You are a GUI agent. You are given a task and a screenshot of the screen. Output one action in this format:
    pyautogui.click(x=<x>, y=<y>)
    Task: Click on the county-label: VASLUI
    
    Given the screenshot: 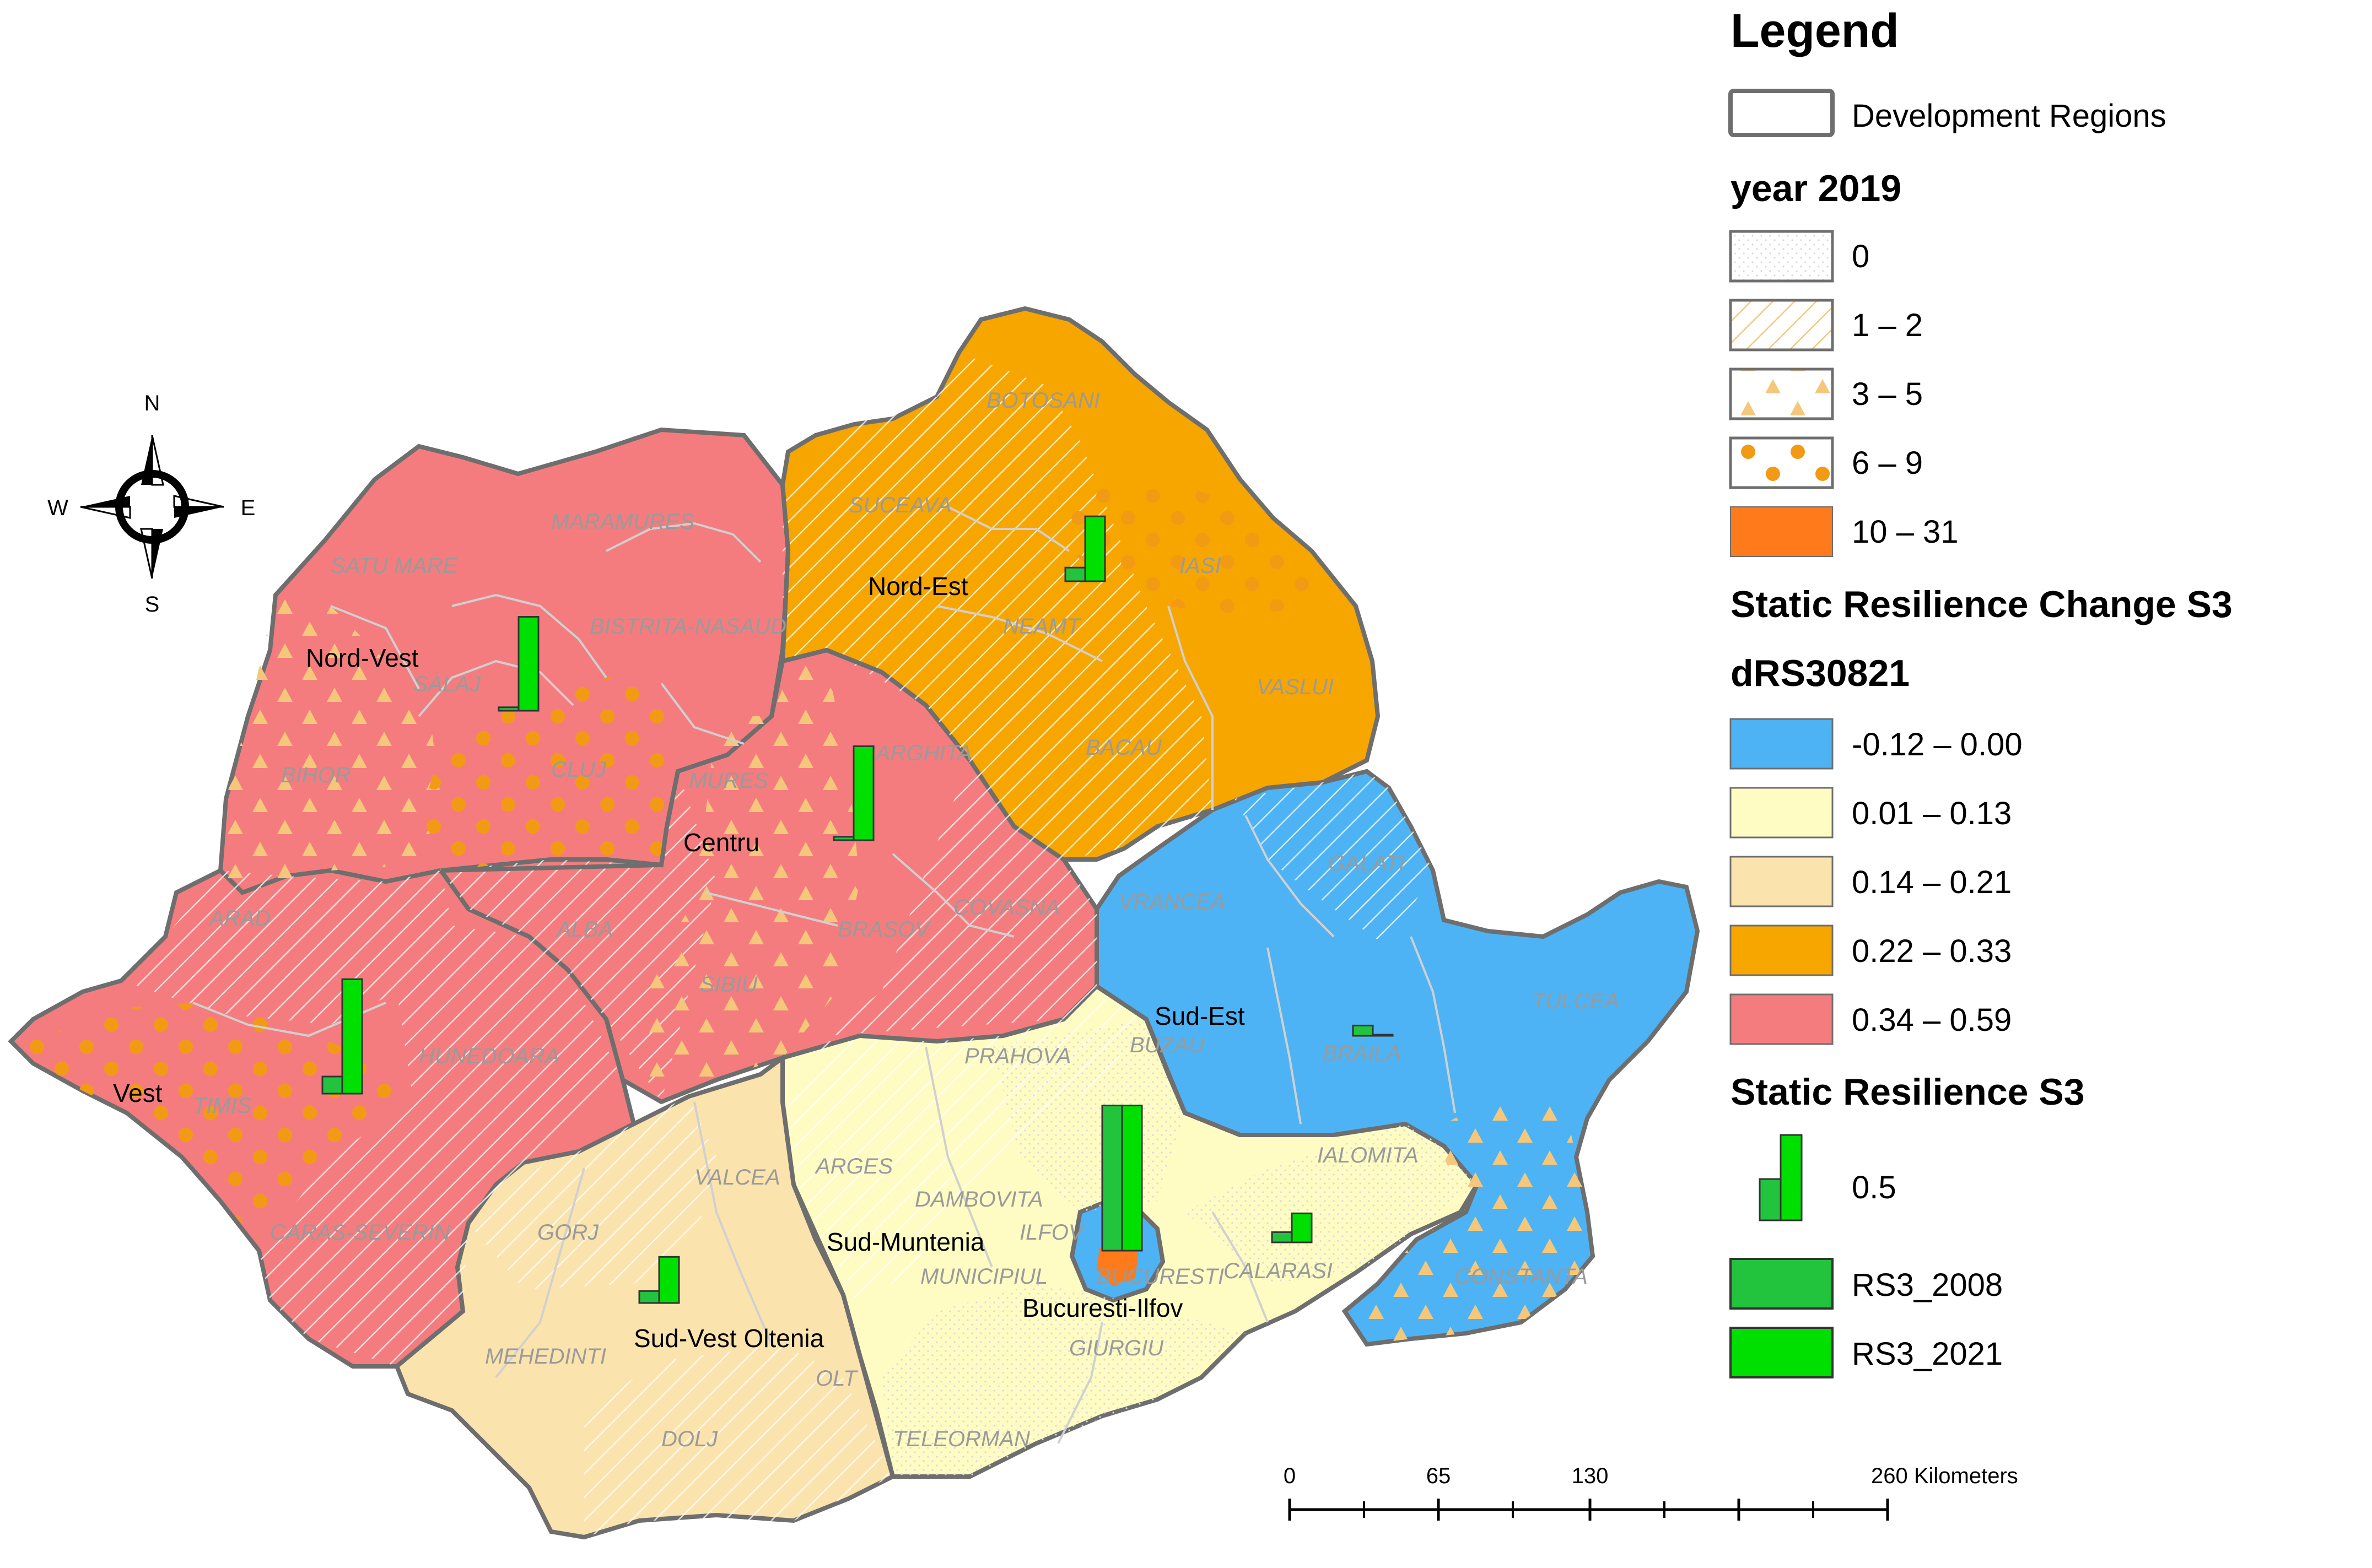 What is the action you would take?
    pyautogui.click(x=1295, y=687)
    